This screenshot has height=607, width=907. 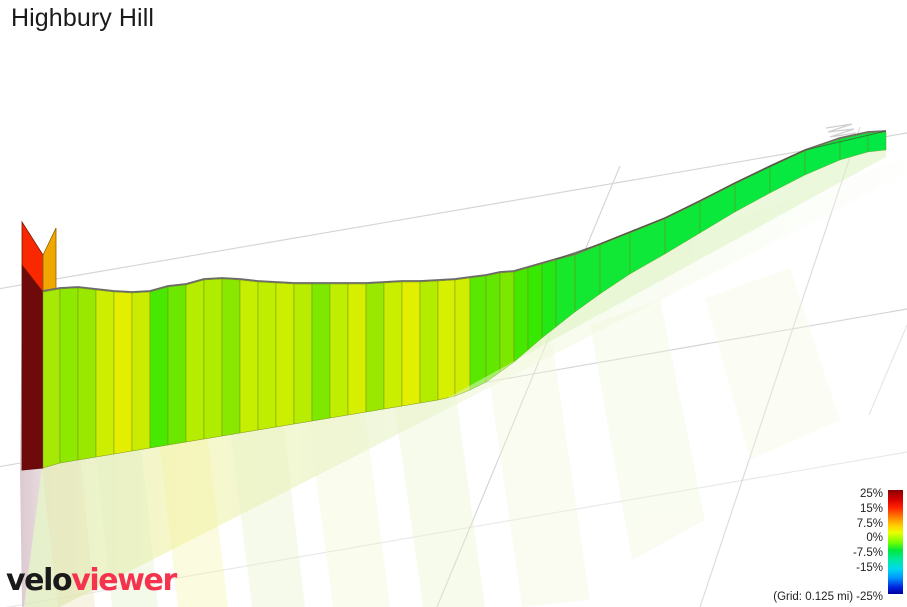 What do you see at coordinates (124, 580) in the screenshot?
I see `logo-text-viewer: viewer` at bounding box center [124, 580].